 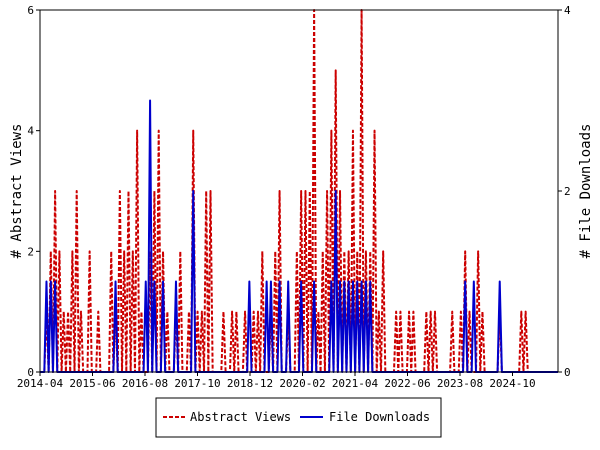 What do you see at coordinates (567, 372) in the screenshot?
I see `y-right-tick-label-0: 0` at bounding box center [567, 372].